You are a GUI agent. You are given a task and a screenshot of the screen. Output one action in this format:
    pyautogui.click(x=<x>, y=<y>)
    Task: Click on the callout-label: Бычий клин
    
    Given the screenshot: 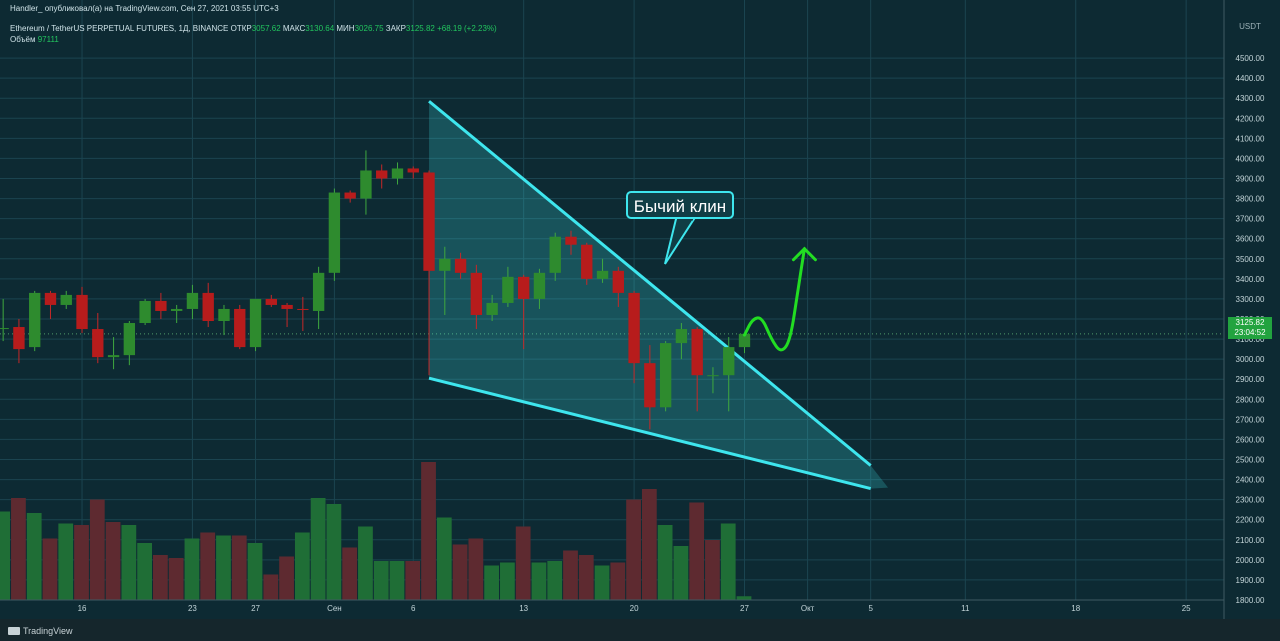 What is the action you would take?
    pyautogui.click(x=680, y=205)
    